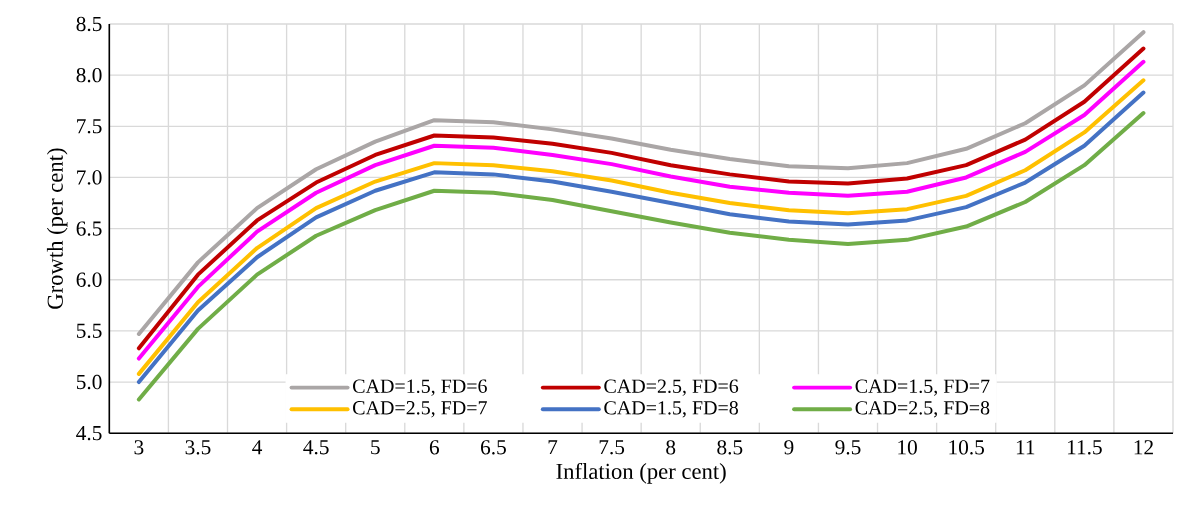 The image size is (1177, 517). What do you see at coordinates (89, 75) in the screenshot?
I see `y-tick-label: 8.0` at bounding box center [89, 75].